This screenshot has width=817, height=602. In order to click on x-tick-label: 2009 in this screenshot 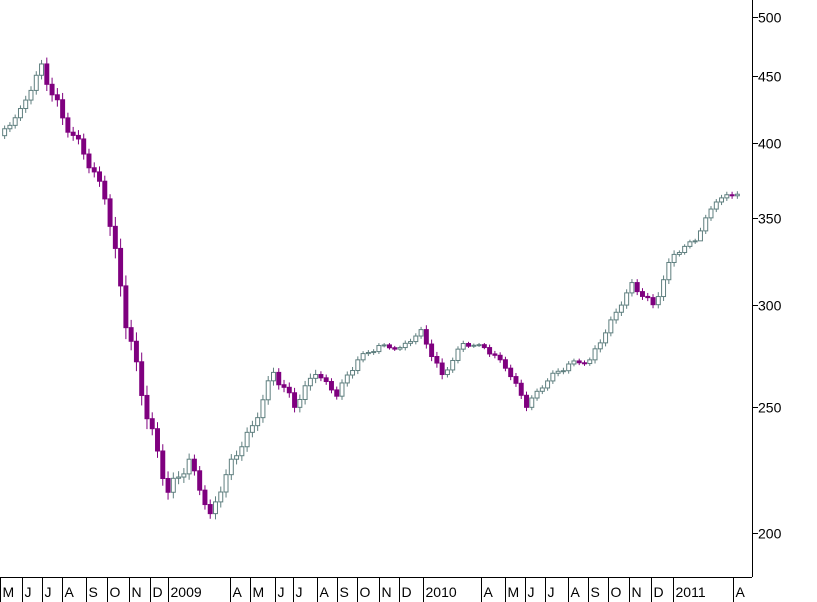, I will do `click(186, 592)`.